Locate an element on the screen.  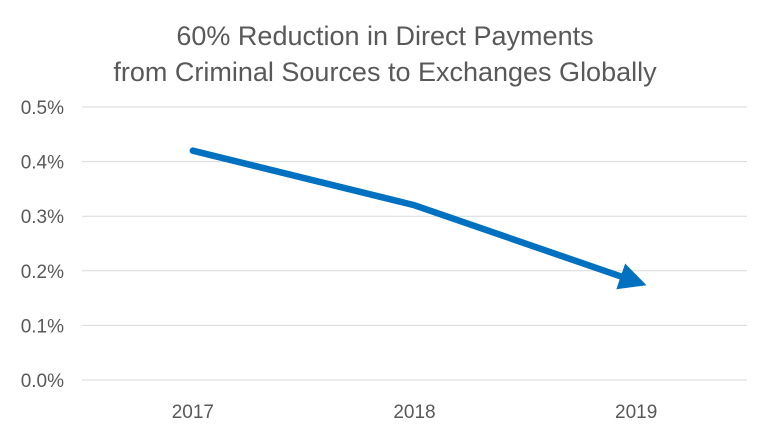
y-tick-label: 0.3% is located at coordinates (42, 217).